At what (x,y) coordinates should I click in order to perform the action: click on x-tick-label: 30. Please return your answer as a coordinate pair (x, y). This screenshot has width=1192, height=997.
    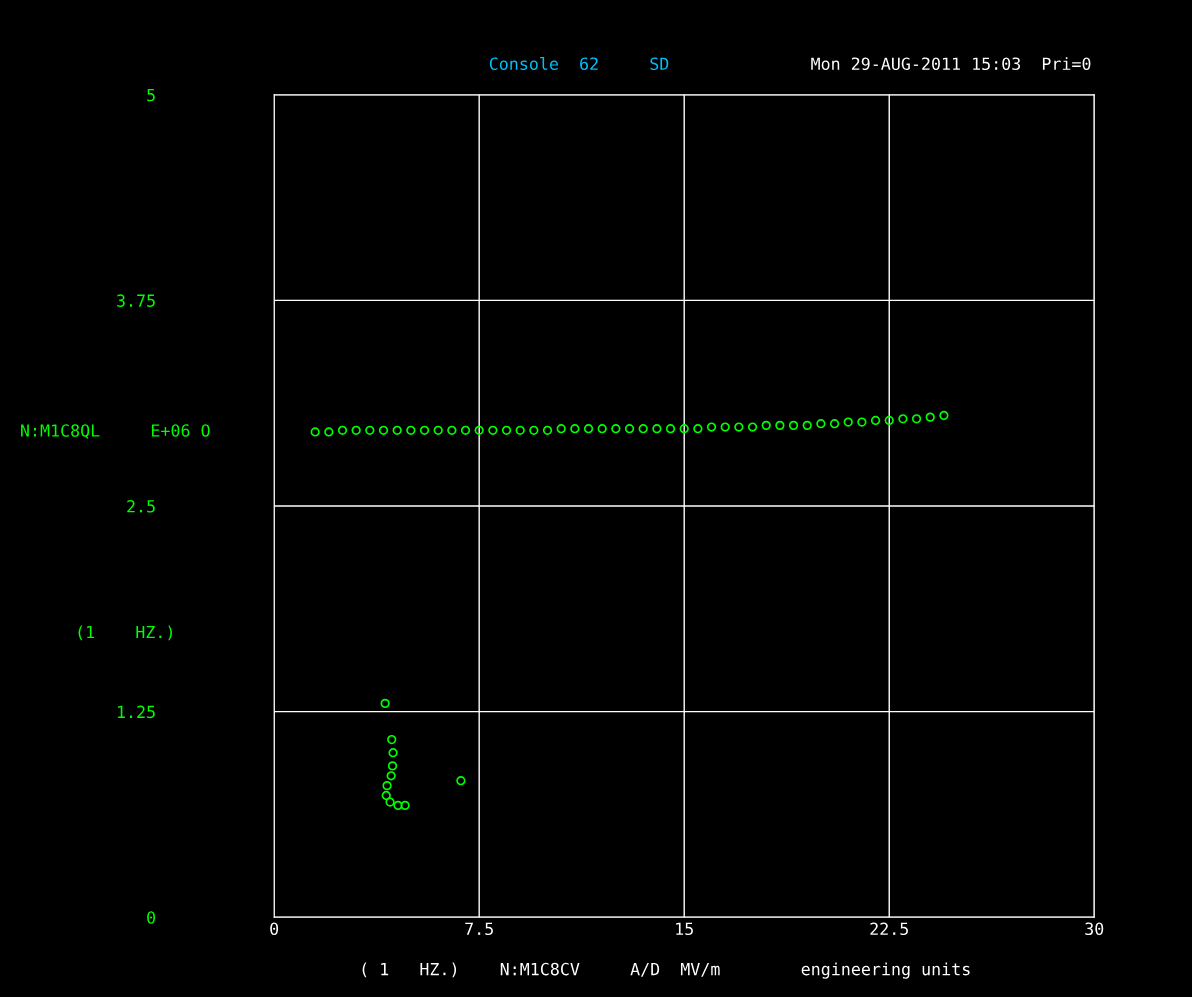
    Looking at the image, I should click on (1094, 929).